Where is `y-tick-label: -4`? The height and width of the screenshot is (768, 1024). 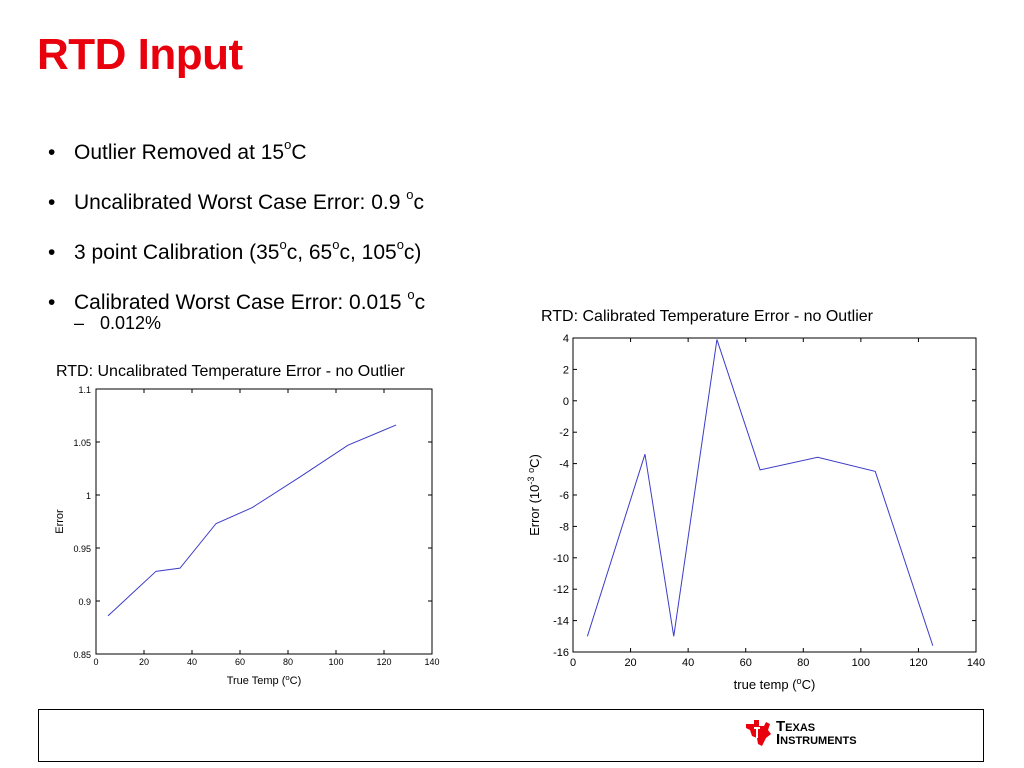
y-tick-label: -4 is located at coordinates (564, 465).